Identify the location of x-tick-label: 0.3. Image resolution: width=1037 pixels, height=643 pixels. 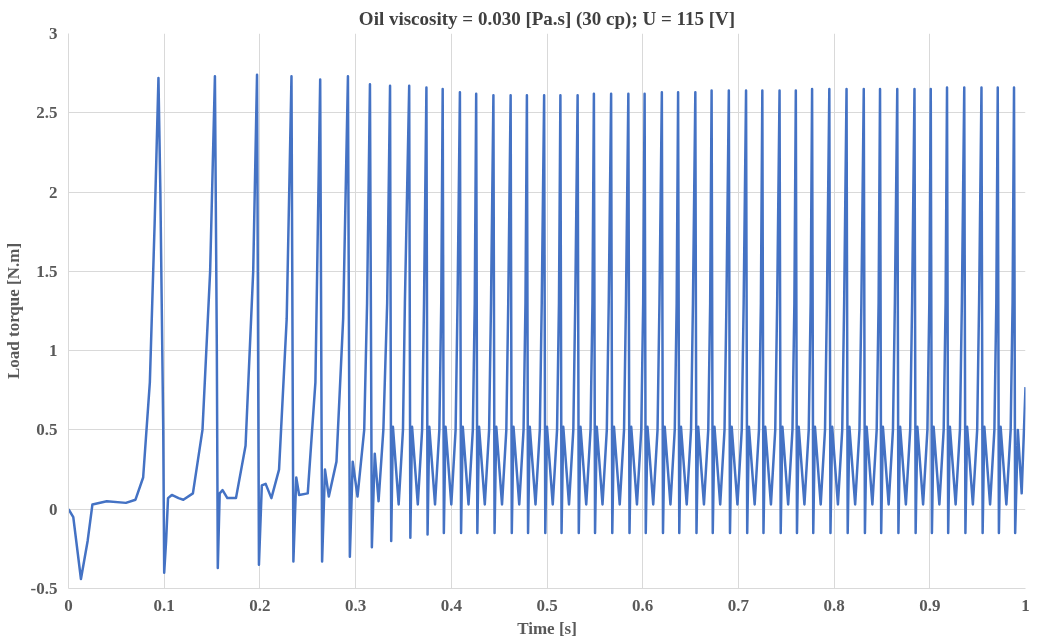
(355, 605).